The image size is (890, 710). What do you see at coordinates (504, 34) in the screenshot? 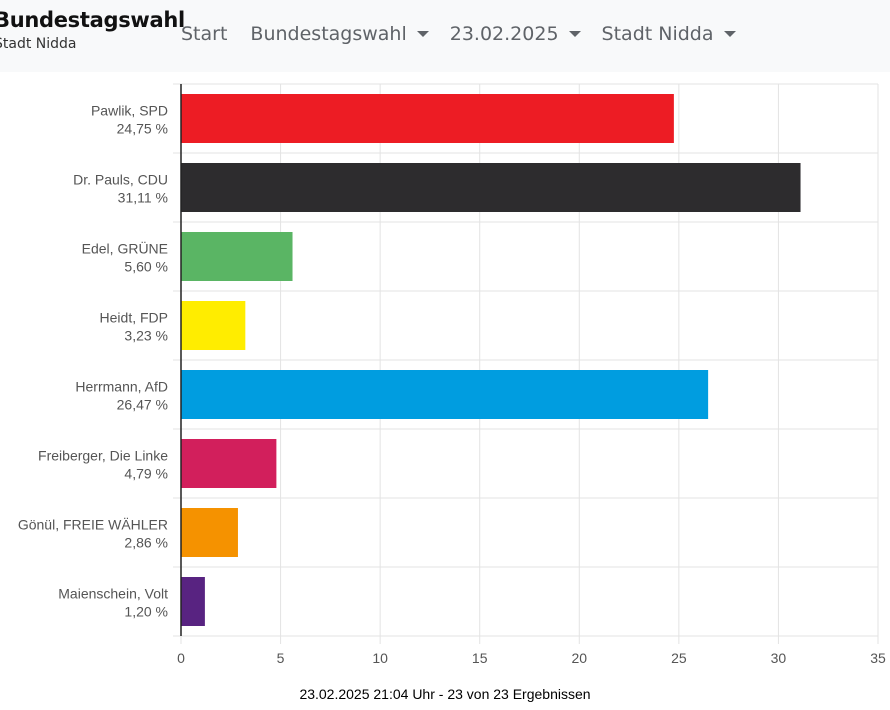
I see `nav-date-label: 23.02.2025` at bounding box center [504, 34].